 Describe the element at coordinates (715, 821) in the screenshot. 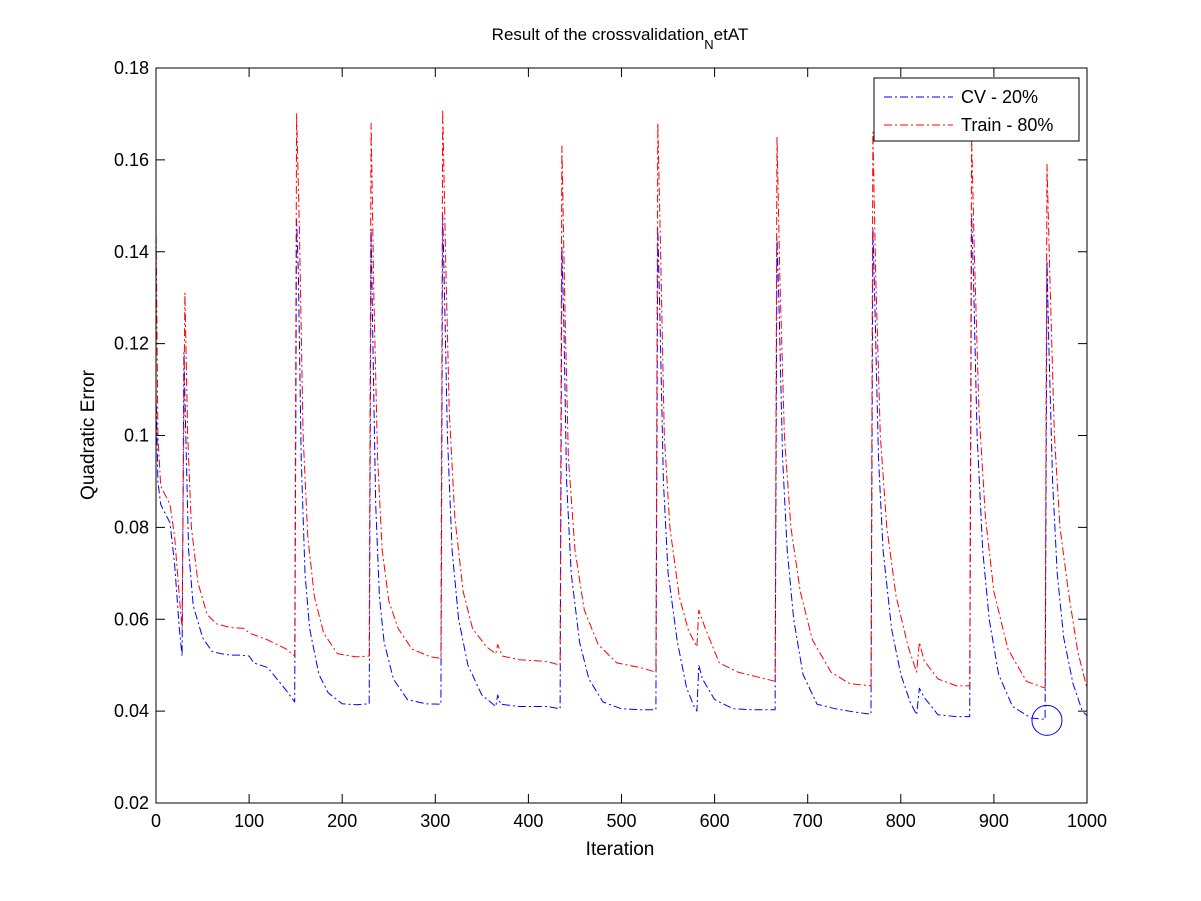

I see `x-tick-label: 600` at that location.